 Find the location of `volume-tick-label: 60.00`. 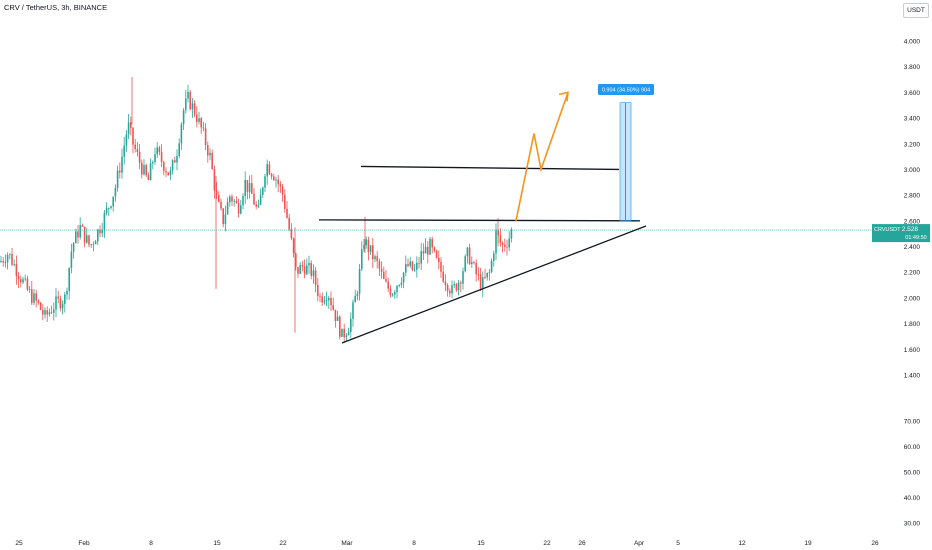

volume-tick-label: 60.00 is located at coordinates (912, 447).